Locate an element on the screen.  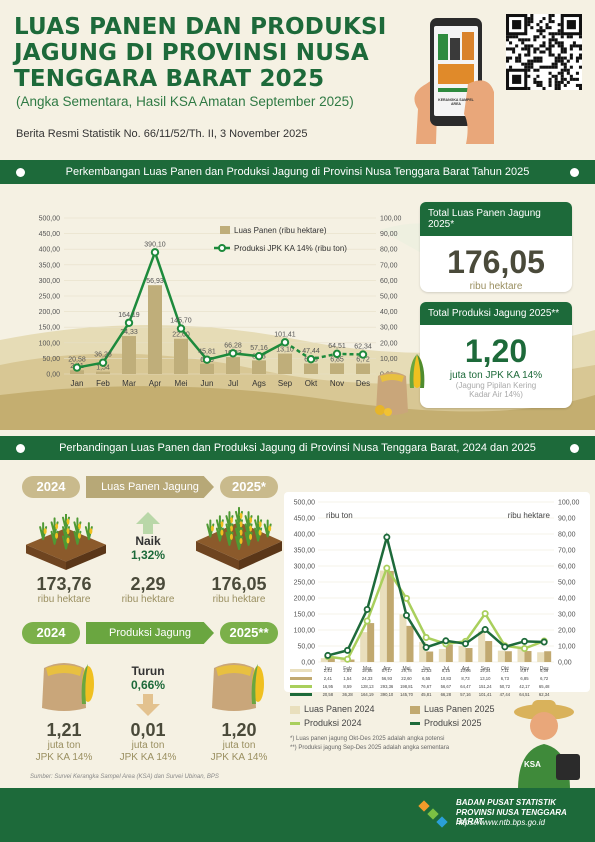
y-left-tick: 500,00 is located at coordinates (305, 503).